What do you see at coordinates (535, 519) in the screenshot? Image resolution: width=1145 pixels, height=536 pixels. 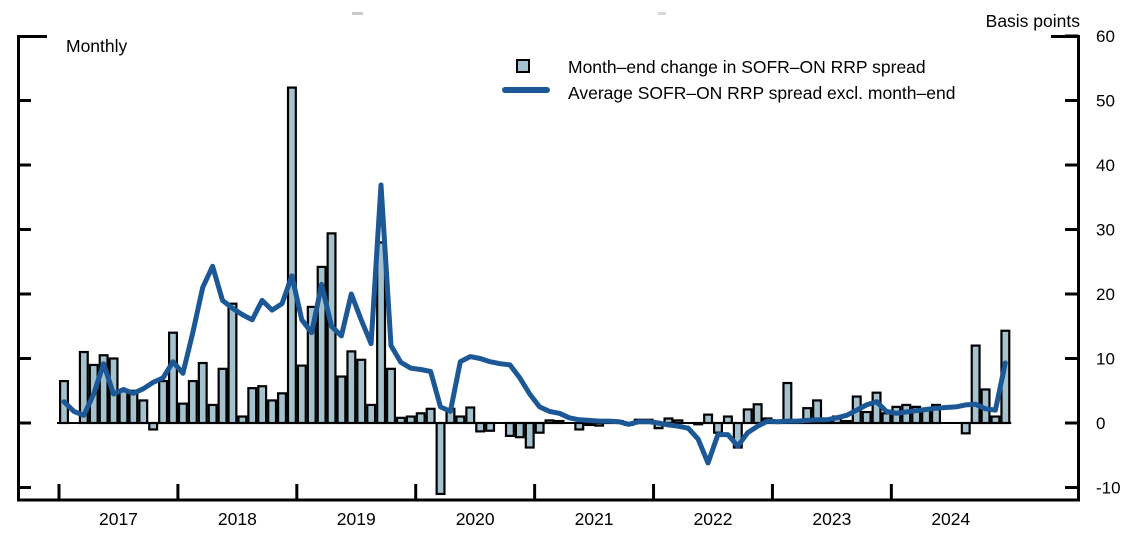 I see `x-axis-tick-labels: 2017 2018 2019 2020 2021 2022 2023 2024` at bounding box center [535, 519].